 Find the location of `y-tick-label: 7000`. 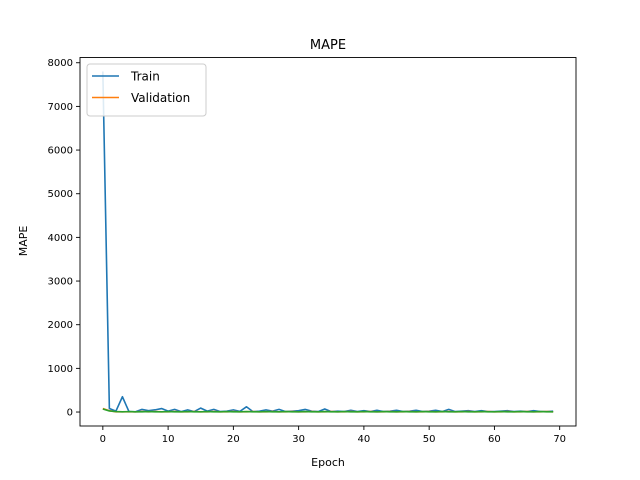

y-tick-label: 7000 is located at coordinates (60, 107).